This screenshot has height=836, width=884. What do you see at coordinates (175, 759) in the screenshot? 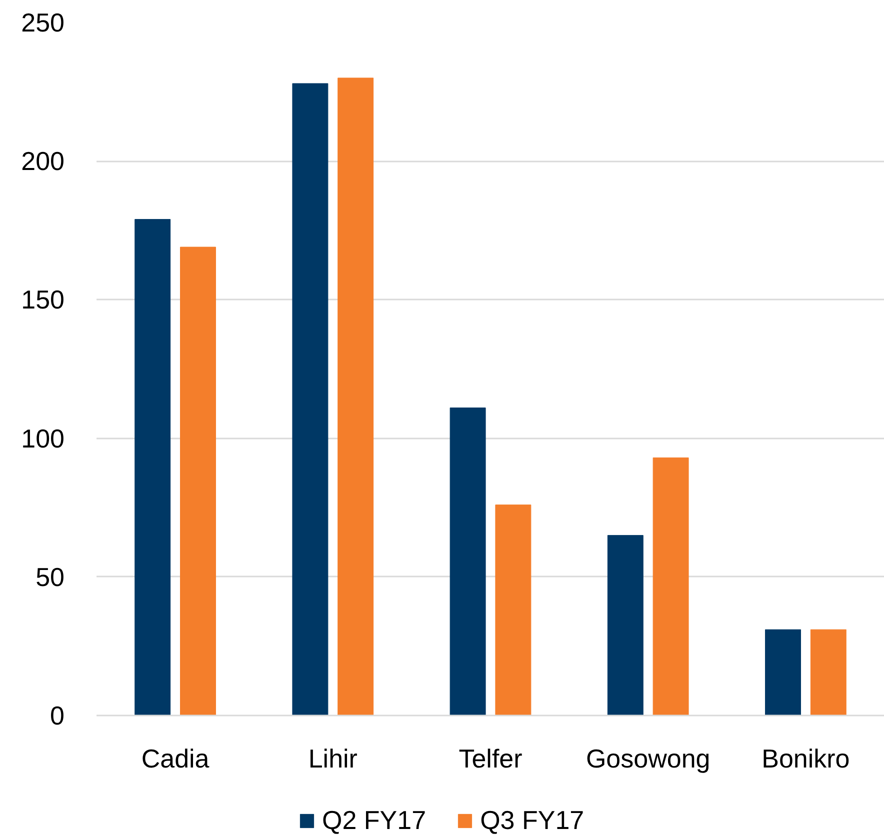
I see `x-tick-label: Cadia` at bounding box center [175, 759].